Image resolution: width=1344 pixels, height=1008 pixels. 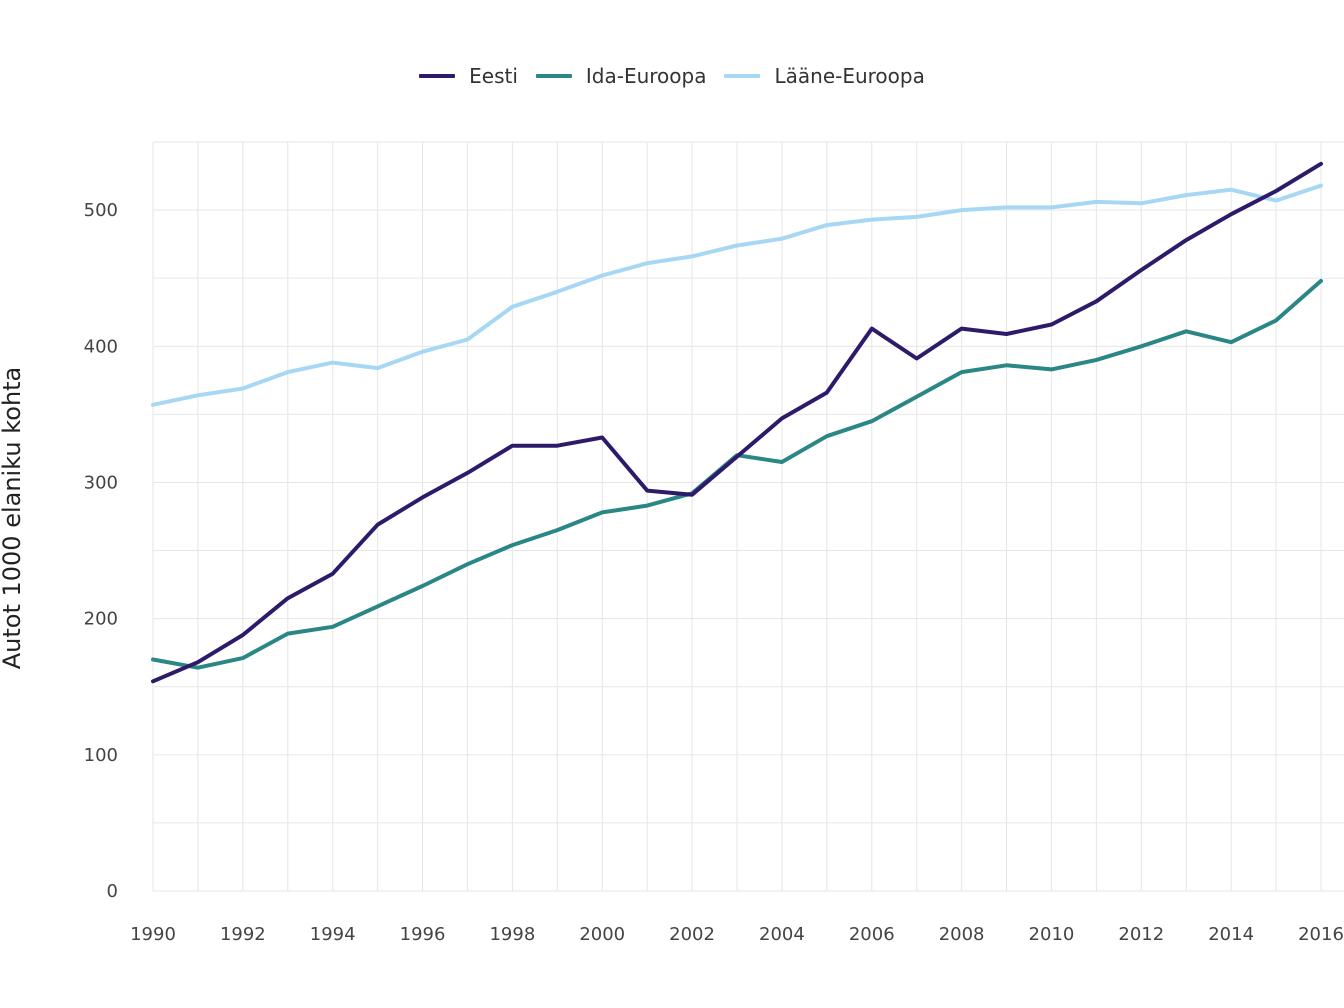 I want to click on legend-item-ida-euroopa: Ida-Euroopa, so click(x=621, y=76).